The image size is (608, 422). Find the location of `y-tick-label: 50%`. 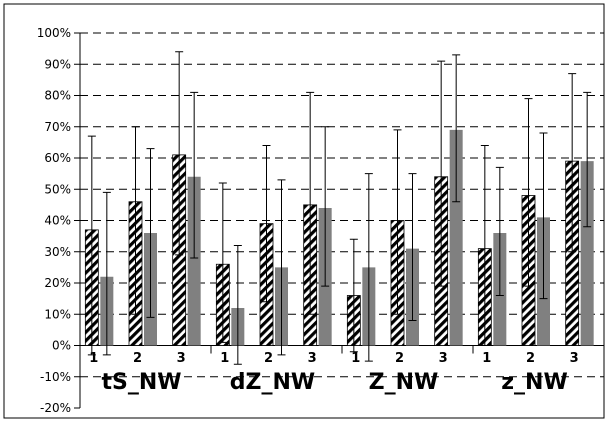

y-tick-label: 50% is located at coordinates (57, 189).